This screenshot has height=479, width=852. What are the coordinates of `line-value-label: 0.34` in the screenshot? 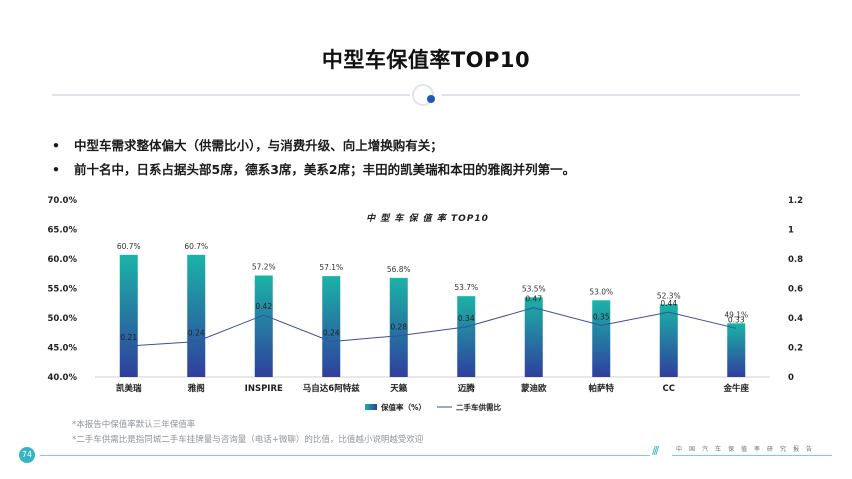 It's located at (466, 318).